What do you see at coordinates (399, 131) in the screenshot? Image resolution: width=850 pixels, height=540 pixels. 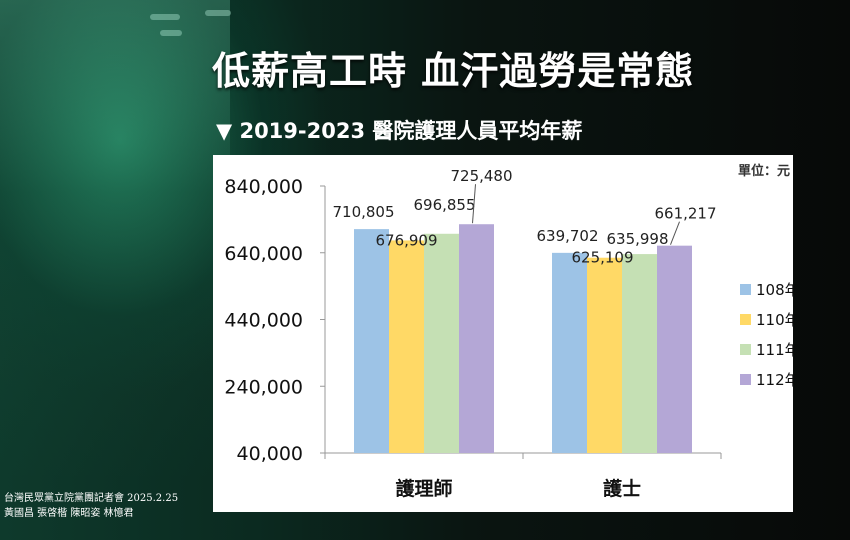 I see `chart-subtitle: ▼ 2019-2023 醫院護理人員平均年薪` at bounding box center [399, 131].